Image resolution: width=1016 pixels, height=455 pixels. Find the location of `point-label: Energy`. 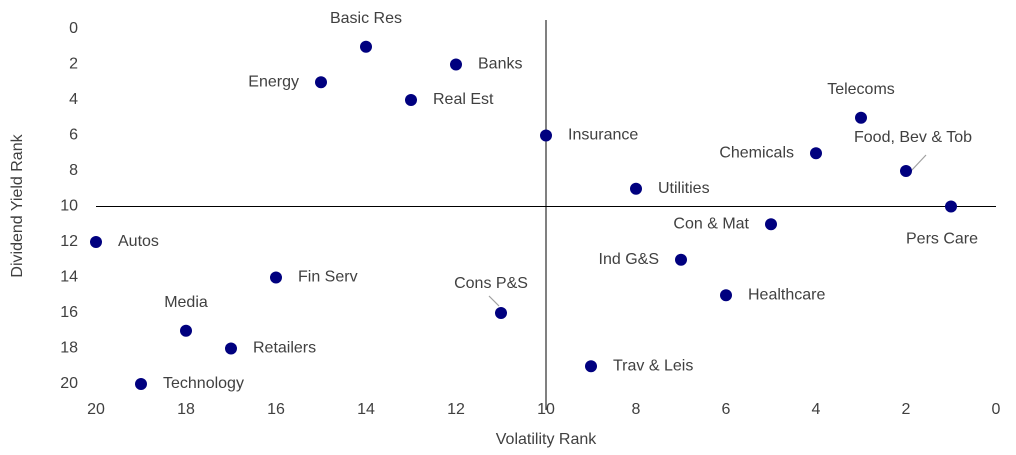

point-label: Energy is located at coordinates (273, 81).